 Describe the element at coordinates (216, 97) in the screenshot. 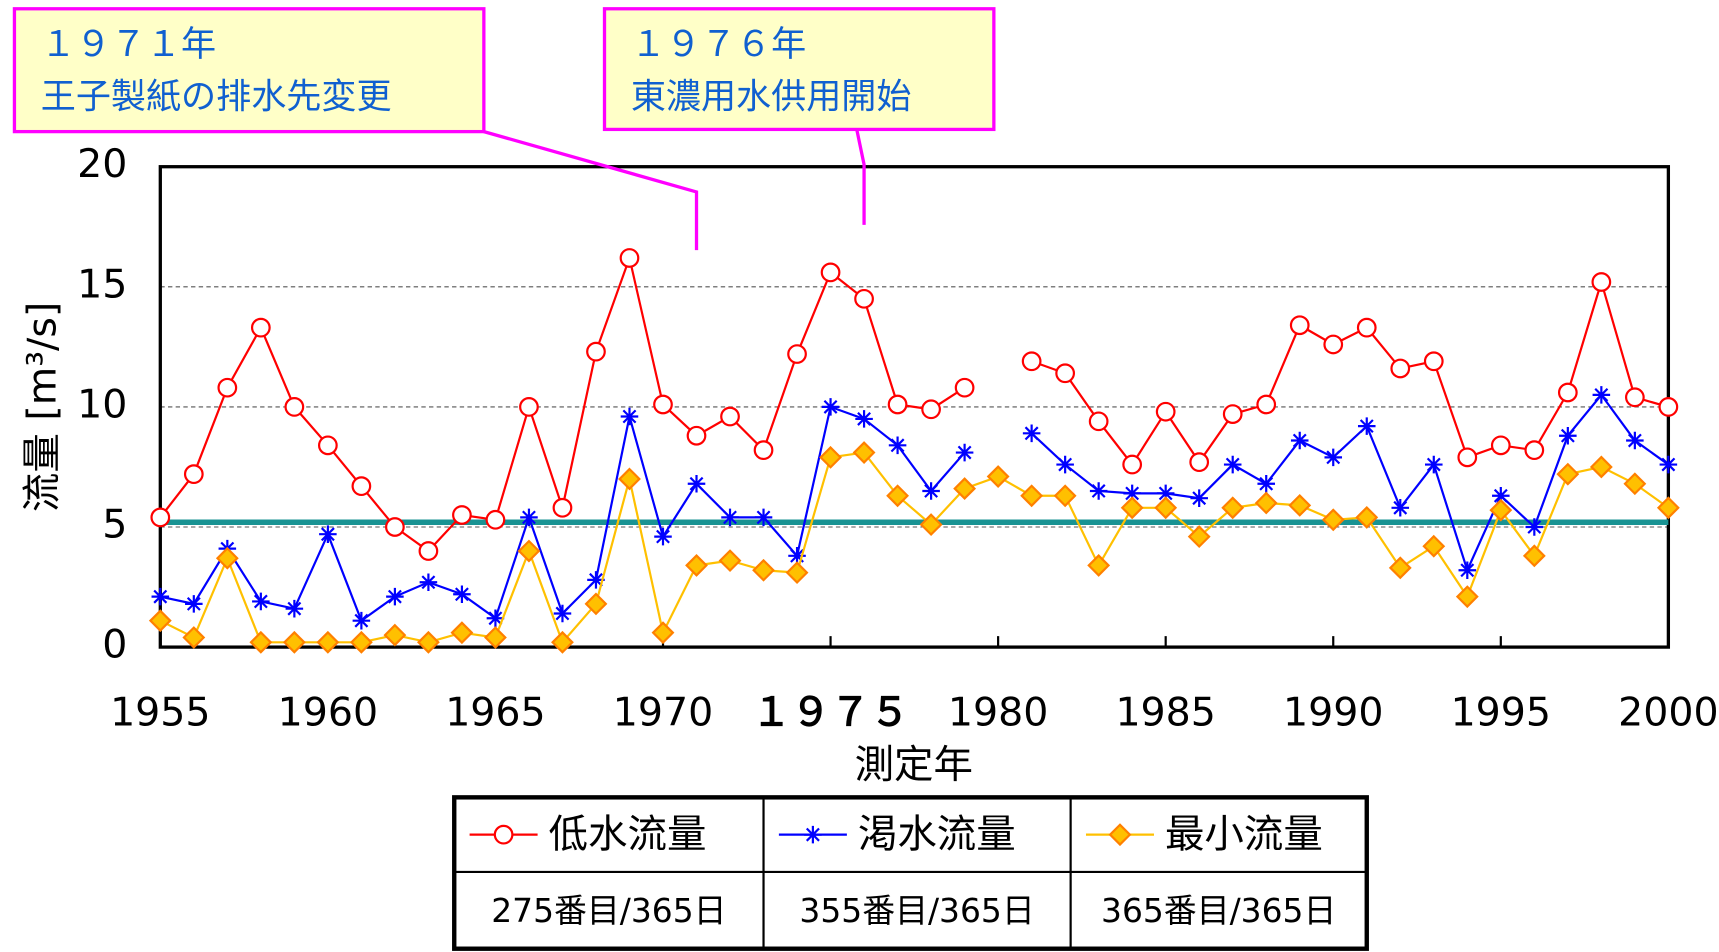

I see `annotation-text: 王子製紙の排水先変更` at that location.